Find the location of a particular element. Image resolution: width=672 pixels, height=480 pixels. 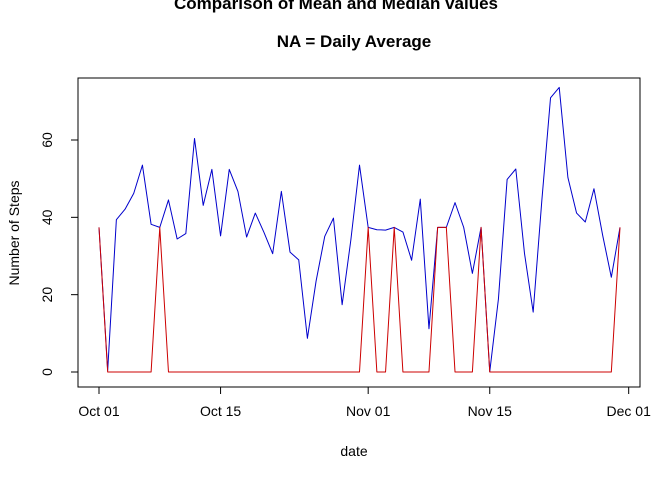

x-axis-label: date is located at coordinates (353, 451).